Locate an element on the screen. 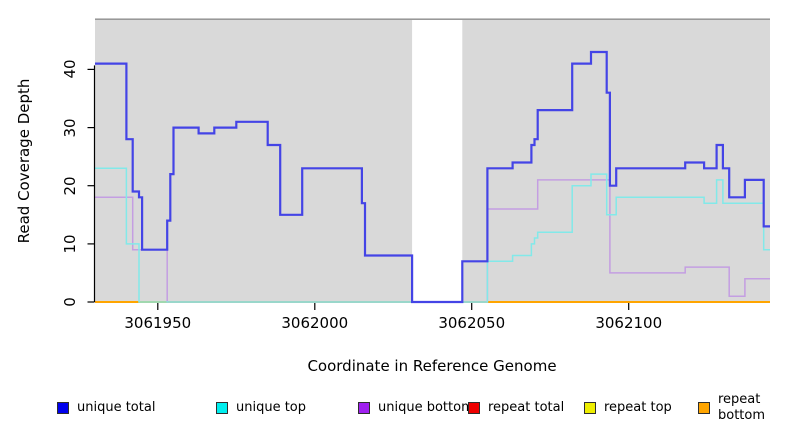 This screenshot has height=432, width=792. legend-item: unique total is located at coordinates (106, 408).